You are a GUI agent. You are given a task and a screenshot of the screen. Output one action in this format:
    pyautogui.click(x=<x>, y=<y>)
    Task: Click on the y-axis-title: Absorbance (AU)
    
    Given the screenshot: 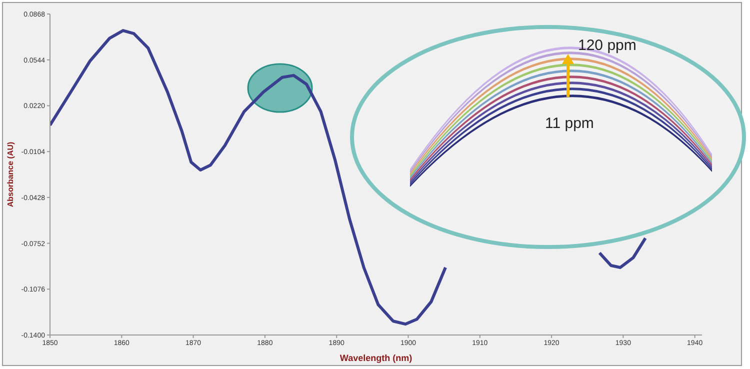 What is the action you would take?
    pyautogui.click(x=10, y=174)
    